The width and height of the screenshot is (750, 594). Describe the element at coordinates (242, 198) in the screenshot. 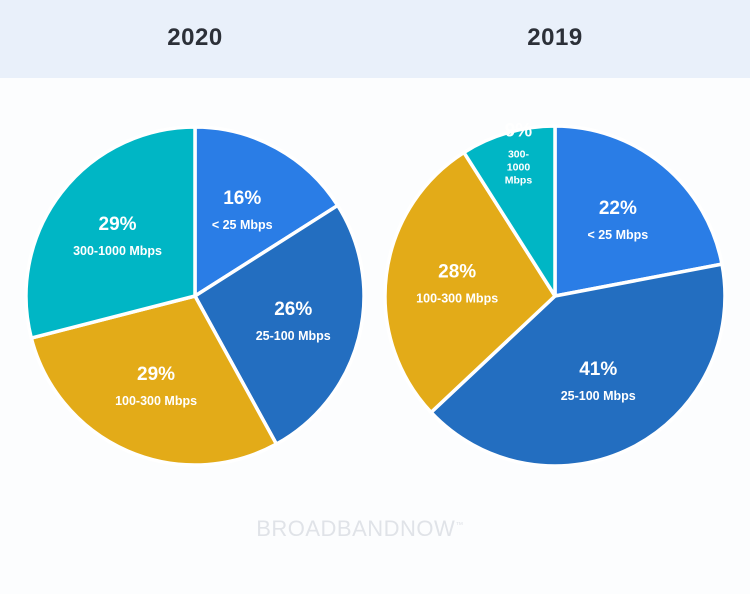

I see `slice-percent-label: 16%` at that location.